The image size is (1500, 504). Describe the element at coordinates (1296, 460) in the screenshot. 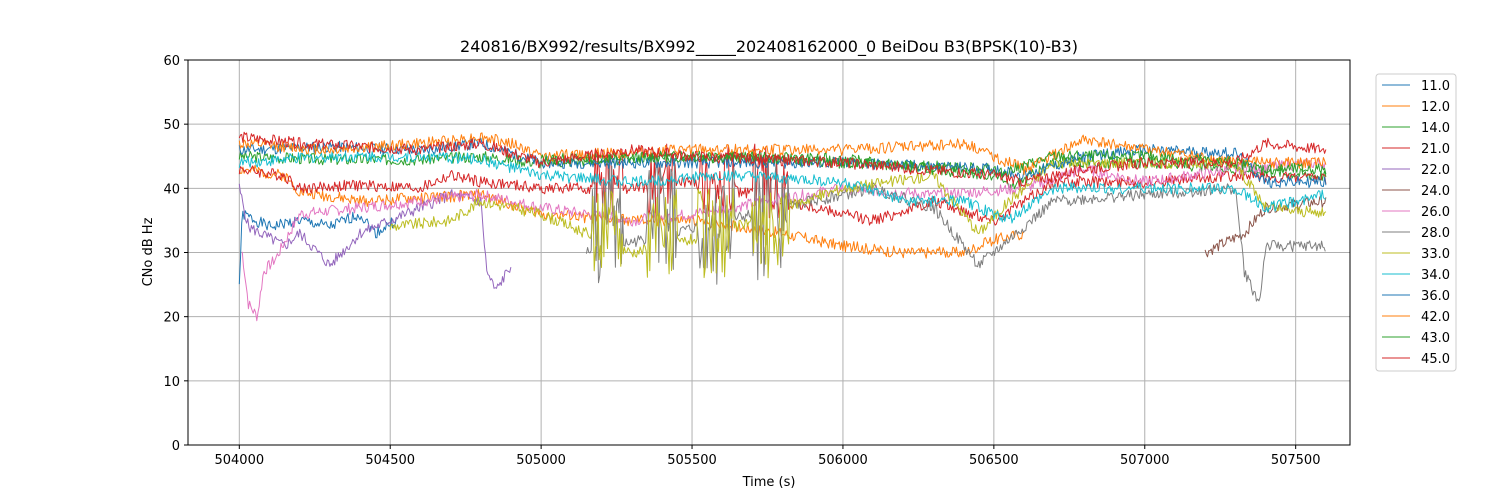

I see `x-tick-label: 507500` at that location.